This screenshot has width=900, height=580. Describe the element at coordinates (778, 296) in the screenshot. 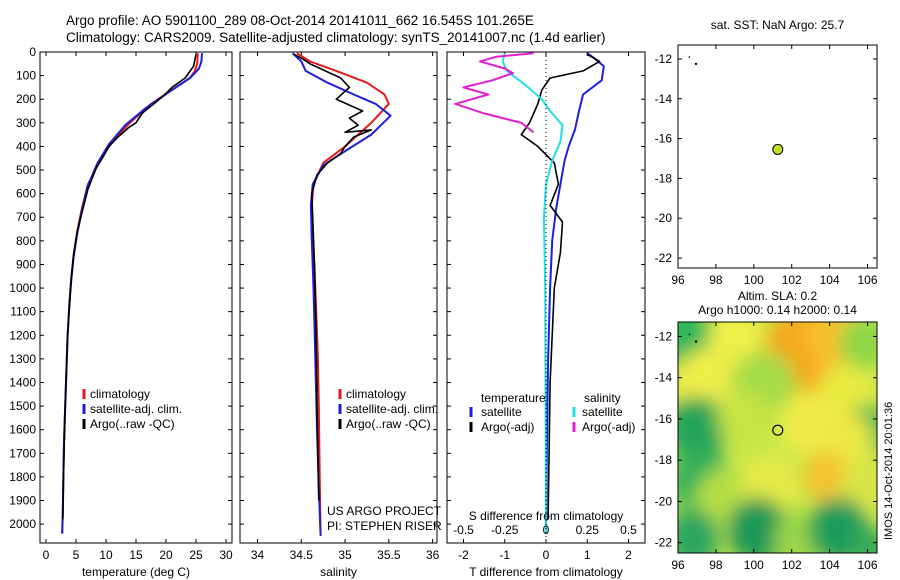

I see `map-title: Altim. SLA: 0.2` at that location.